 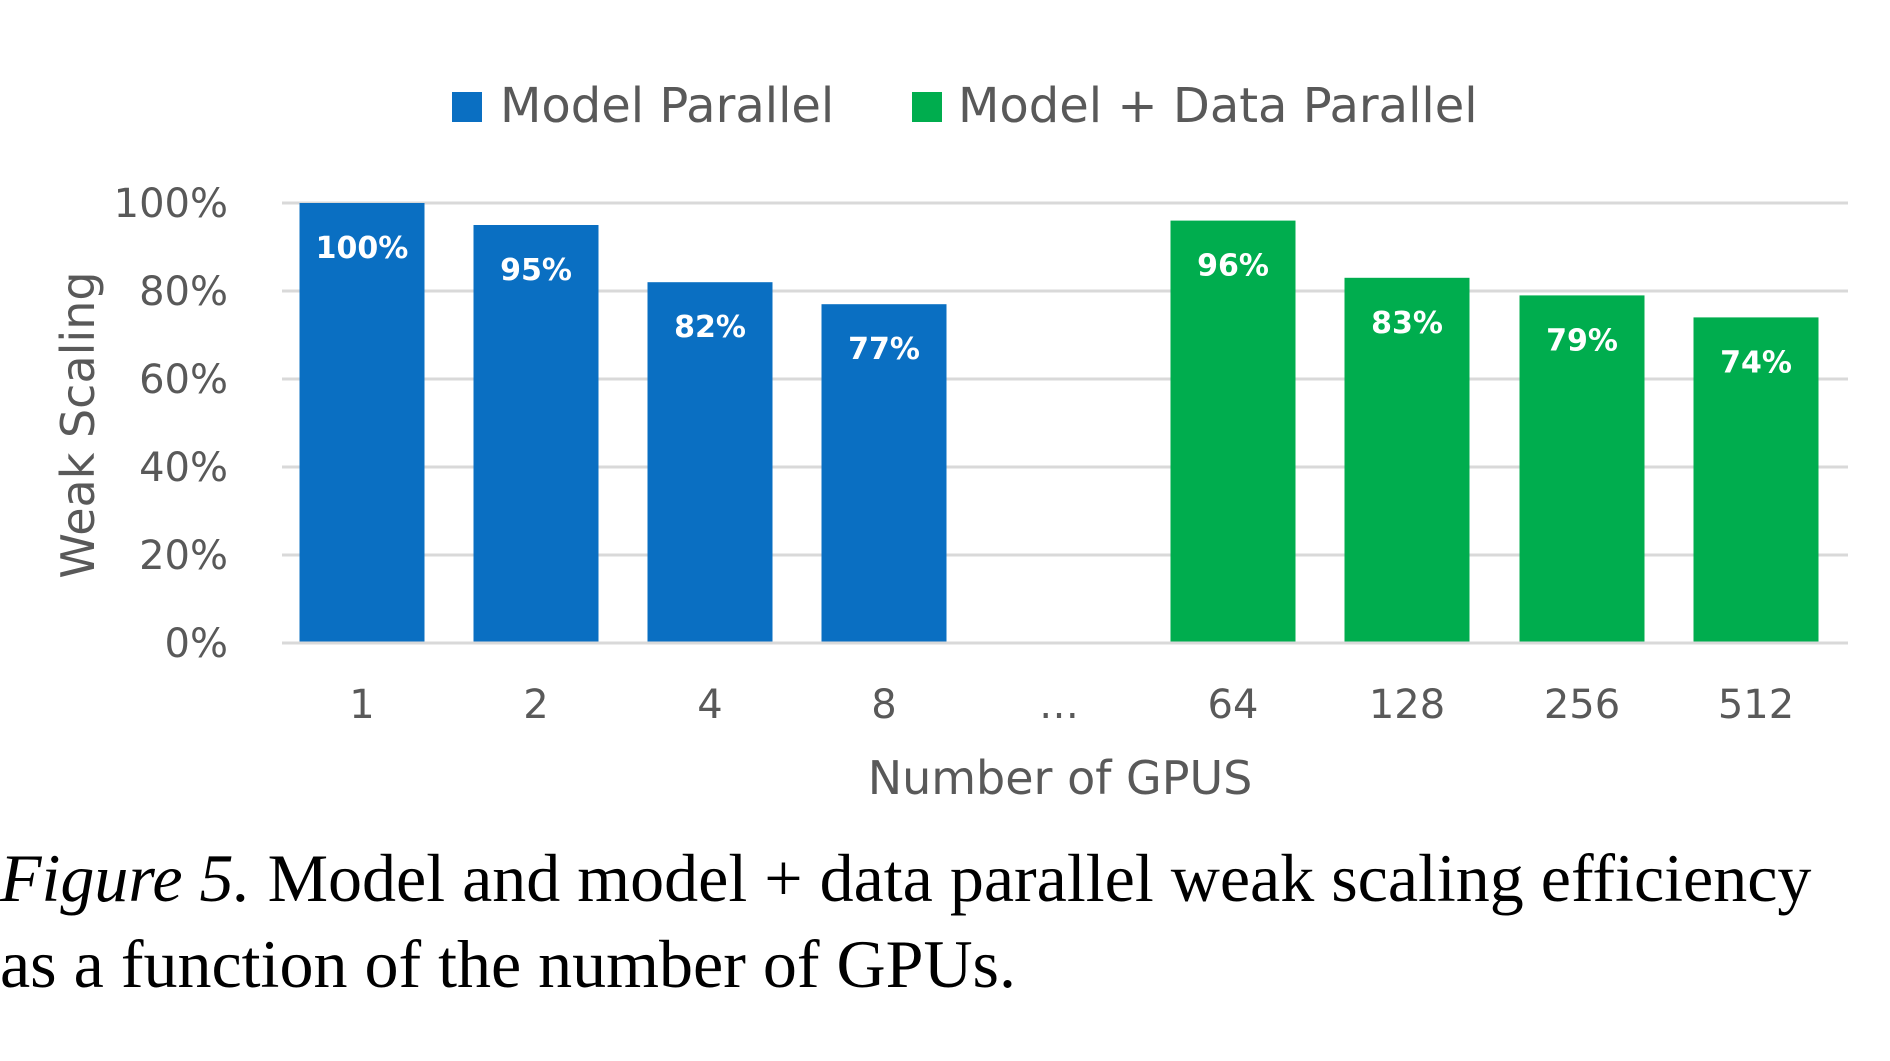 I want to click on x-tick-label: 512, so click(x=1756, y=705).